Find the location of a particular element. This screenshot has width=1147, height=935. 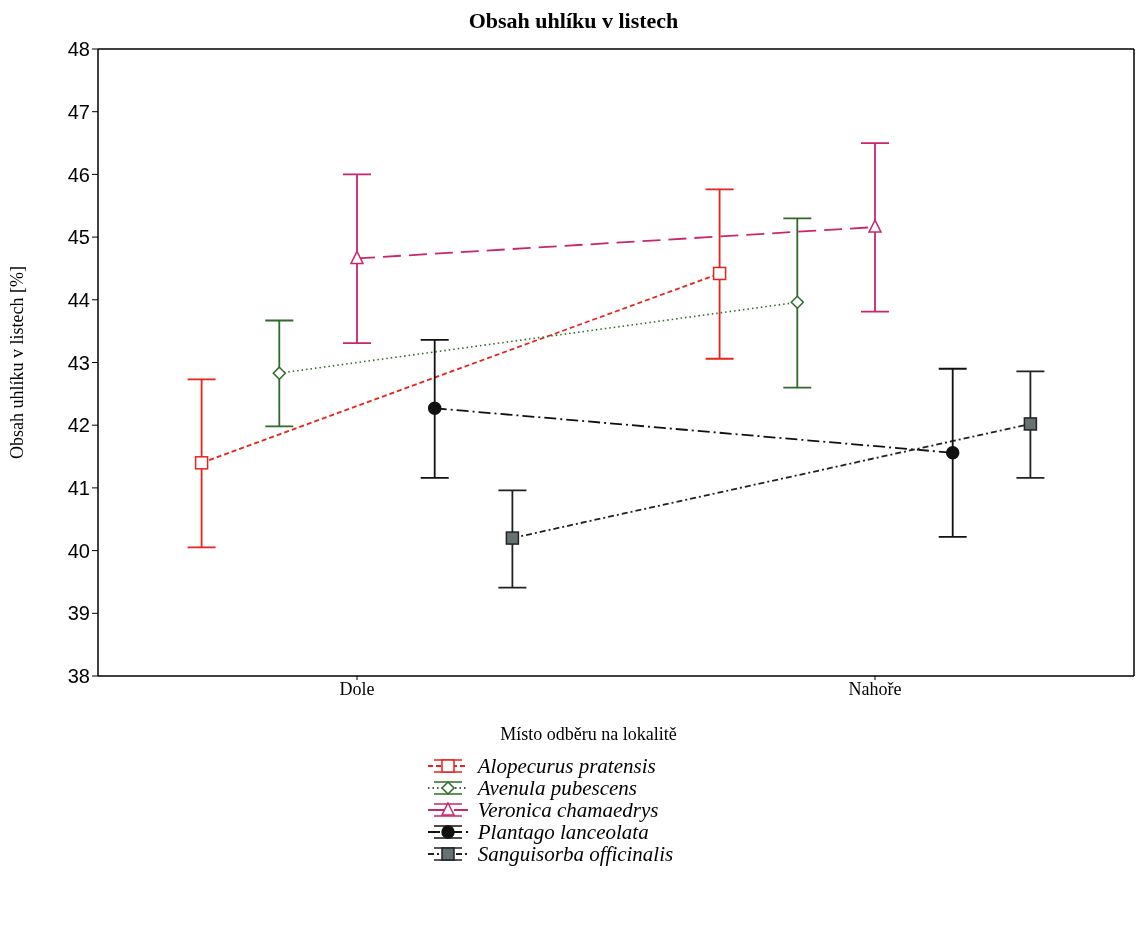

y-tick-label: 39 is located at coordinates (78, 613).